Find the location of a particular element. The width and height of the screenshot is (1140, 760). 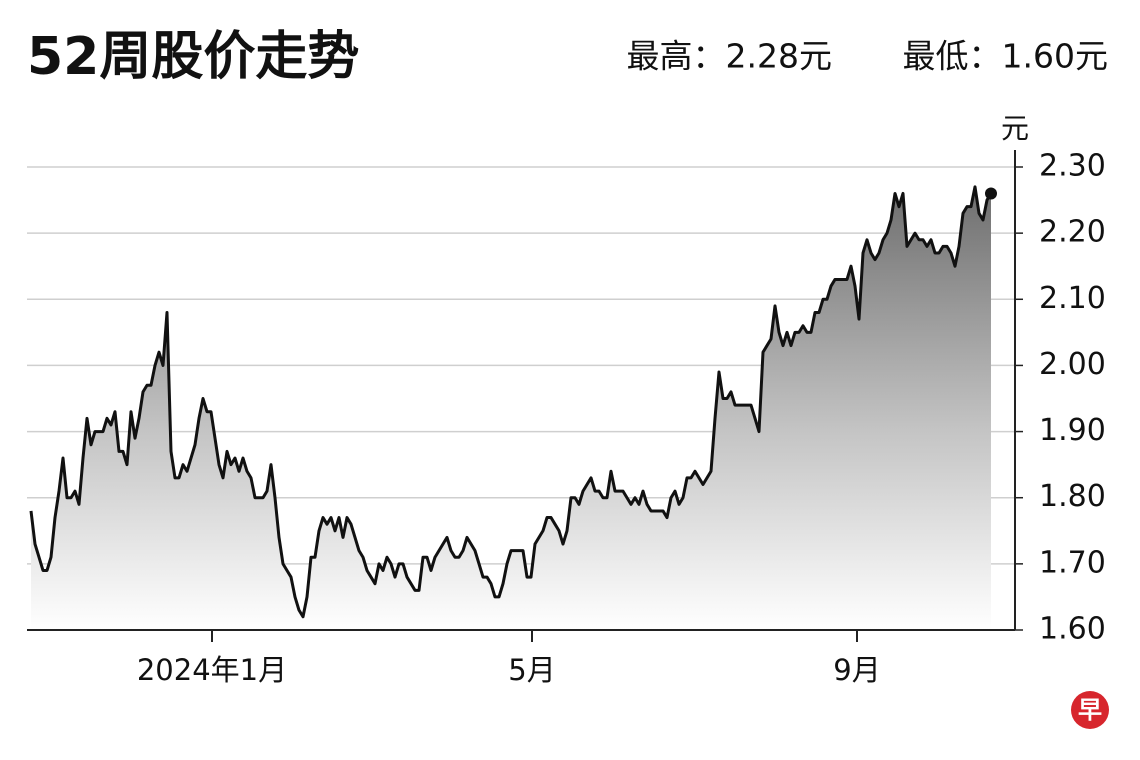

high-price: 最高：2.28元 is located at coordinates (729, 56).